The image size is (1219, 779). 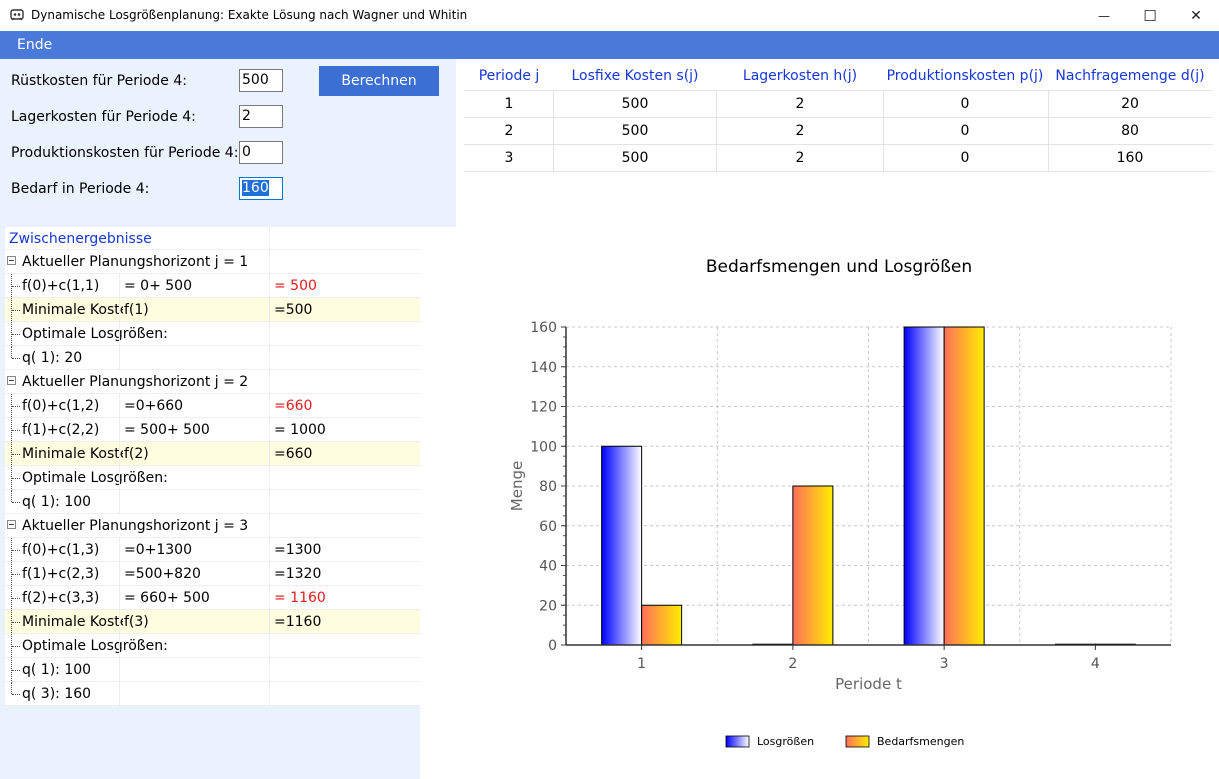 What do you see at coordinates (99, 81) in the screenshot?
I see `ruestkosten-label: Rüstkosten für Periode 4:` at bounding box center [99, 81].